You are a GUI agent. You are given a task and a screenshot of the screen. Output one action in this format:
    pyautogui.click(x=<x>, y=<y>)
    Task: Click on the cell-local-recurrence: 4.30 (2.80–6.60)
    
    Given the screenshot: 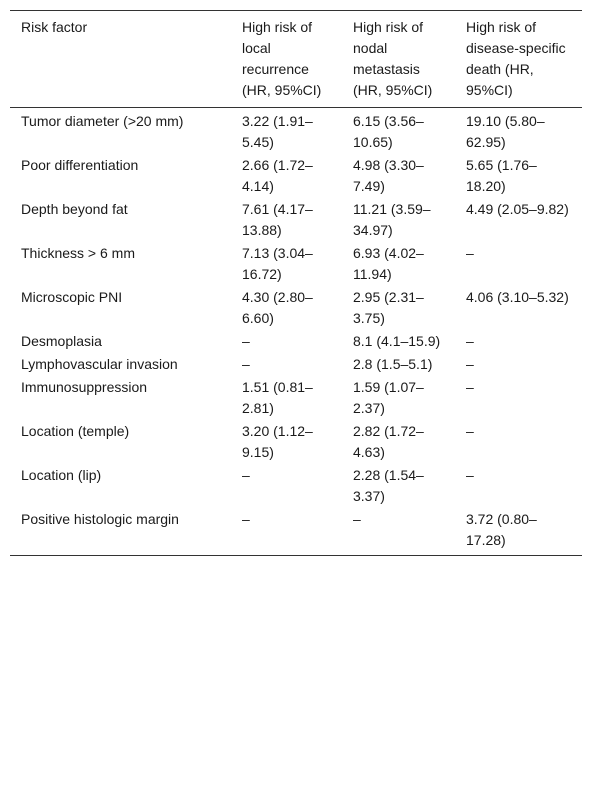 What is the action you would take?
    pyautogui.click(x=277, y=307)
    